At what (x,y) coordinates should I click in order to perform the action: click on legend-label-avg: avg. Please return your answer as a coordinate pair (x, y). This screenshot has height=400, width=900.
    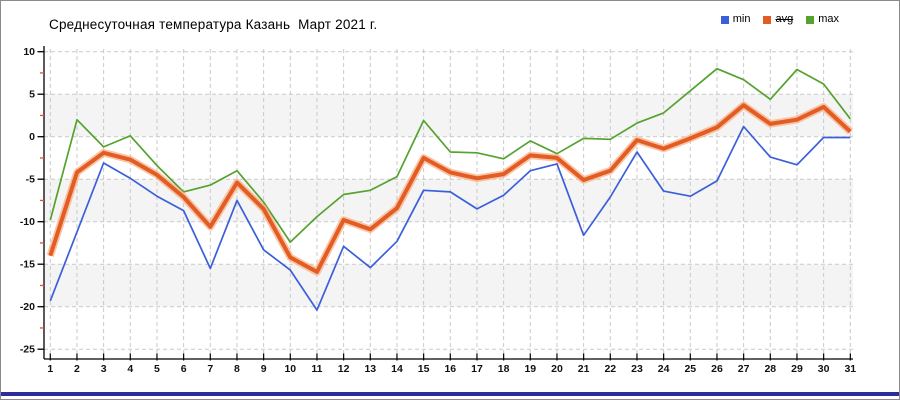
    Looking at the image, I should click on (784, 19).